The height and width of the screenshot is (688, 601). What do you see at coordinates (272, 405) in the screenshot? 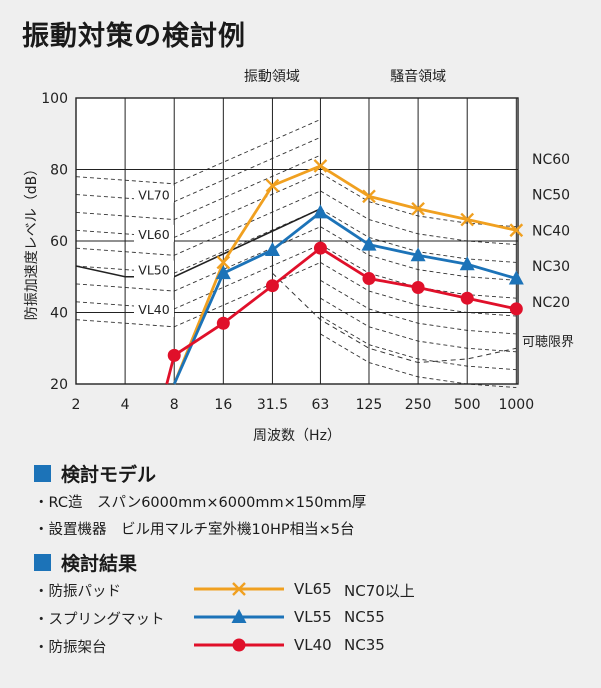
I see `x-tick-label: 31.5` at bounding box center [272, 405].